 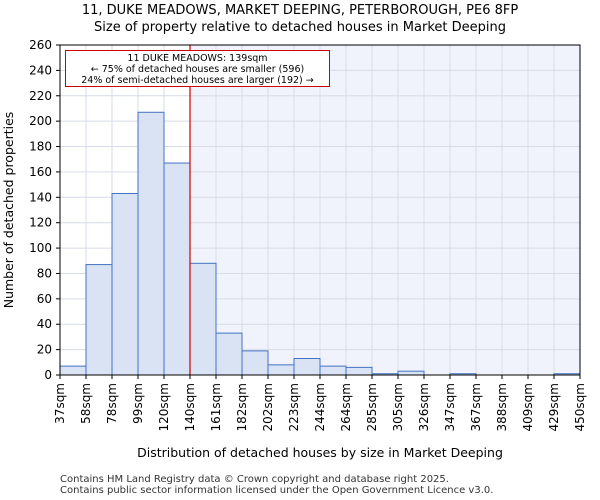 What do you see at coordinates (333, 370) in the screenshot?
I see `bar-244sqm` at bounding box center [333, 370].